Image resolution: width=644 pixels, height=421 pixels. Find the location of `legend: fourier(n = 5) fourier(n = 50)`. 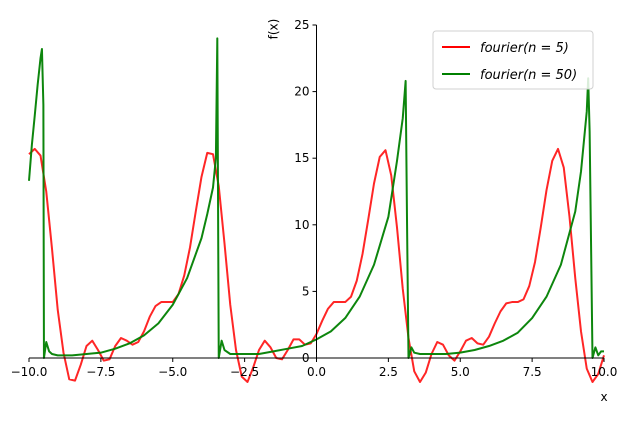

legend: fourier(n = 5) fourier(n = 50) is located at coordinates (513, 60).